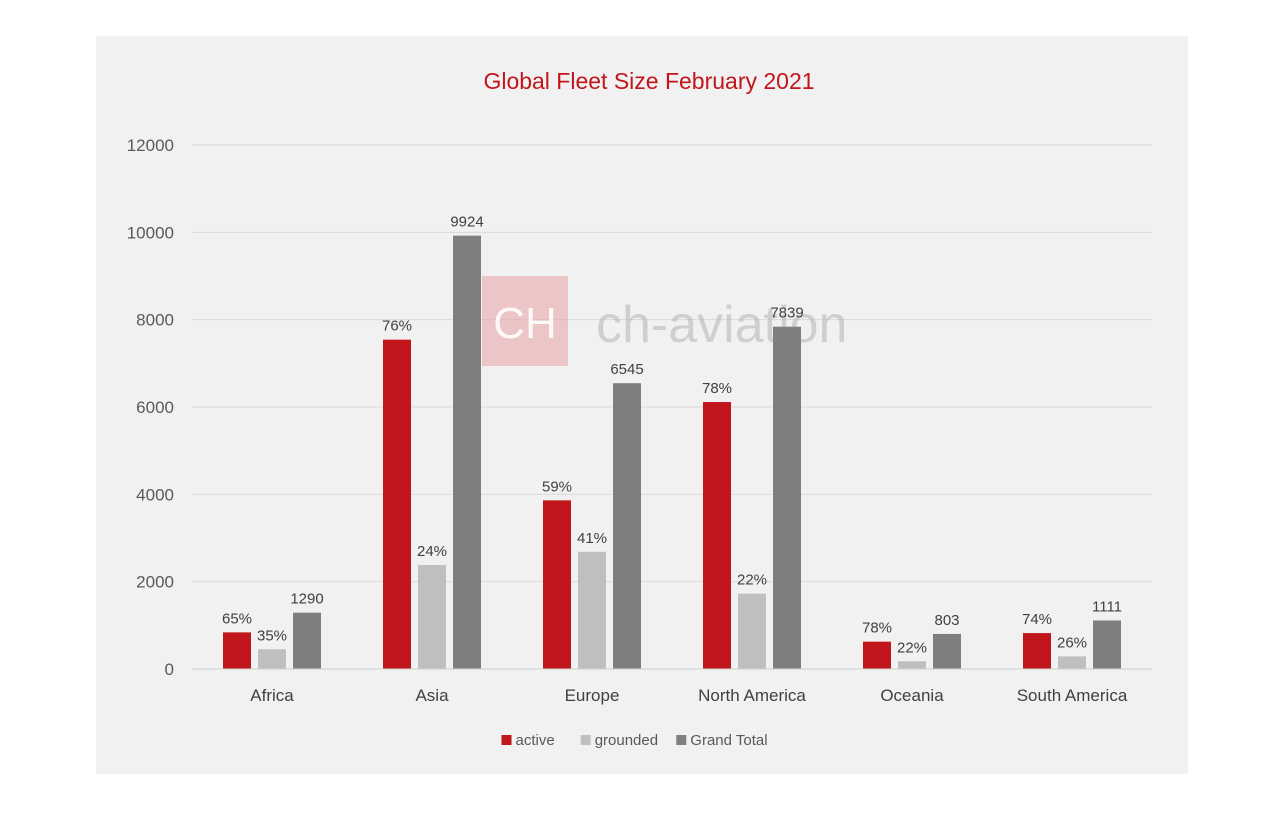  What do you see at coordinates (681, 740) in the screenshot?
I see `legend-swatch-grand-total` at bounding box center [681, 740].